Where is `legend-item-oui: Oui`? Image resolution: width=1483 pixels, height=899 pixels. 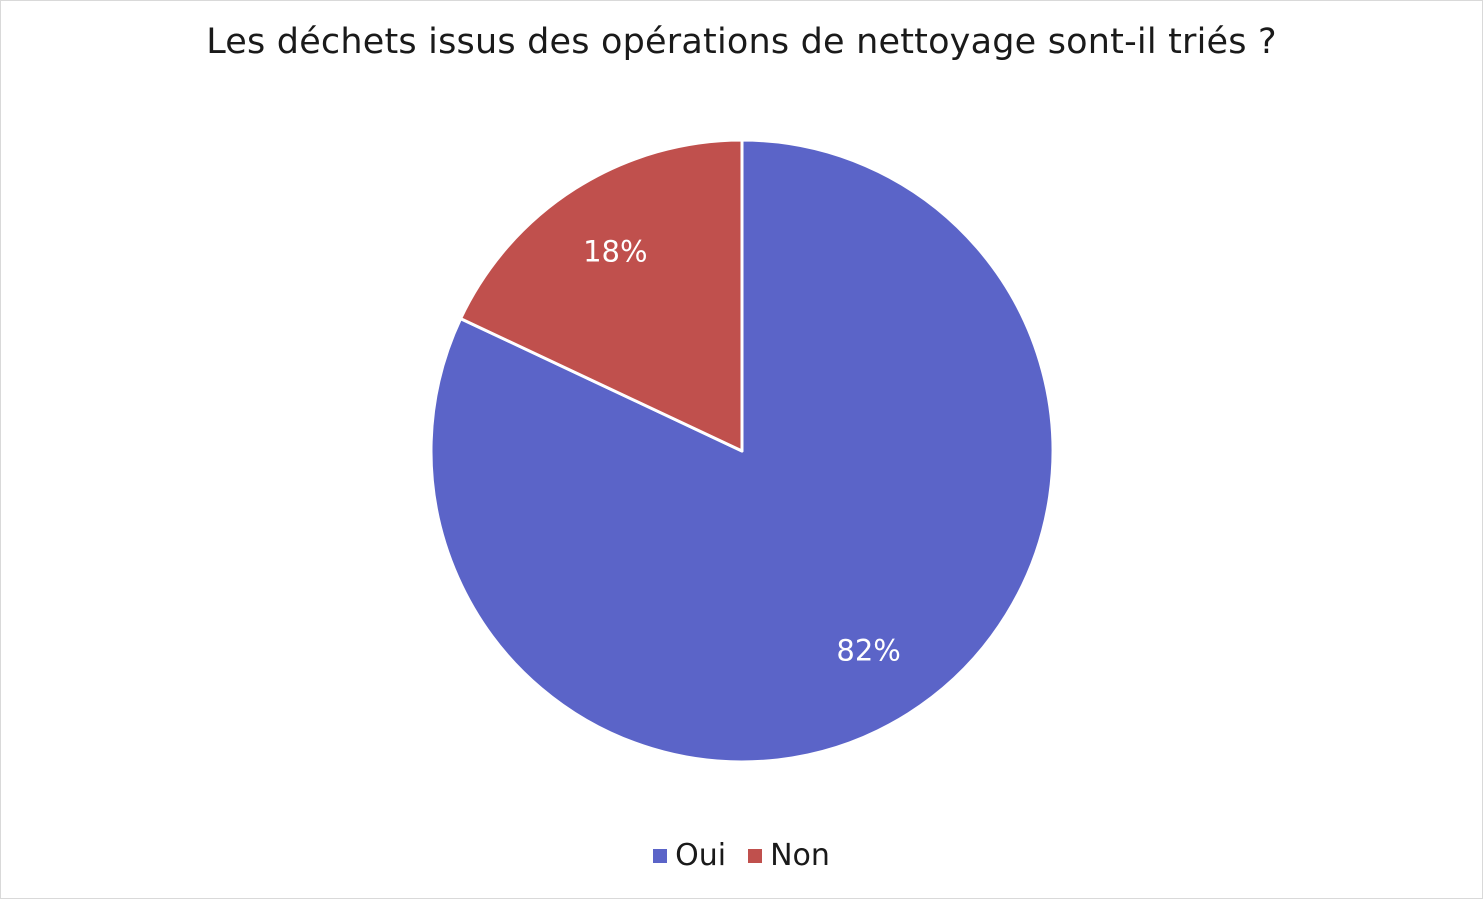 legend-item-oui: Oui is located at coordinates (689, 855).